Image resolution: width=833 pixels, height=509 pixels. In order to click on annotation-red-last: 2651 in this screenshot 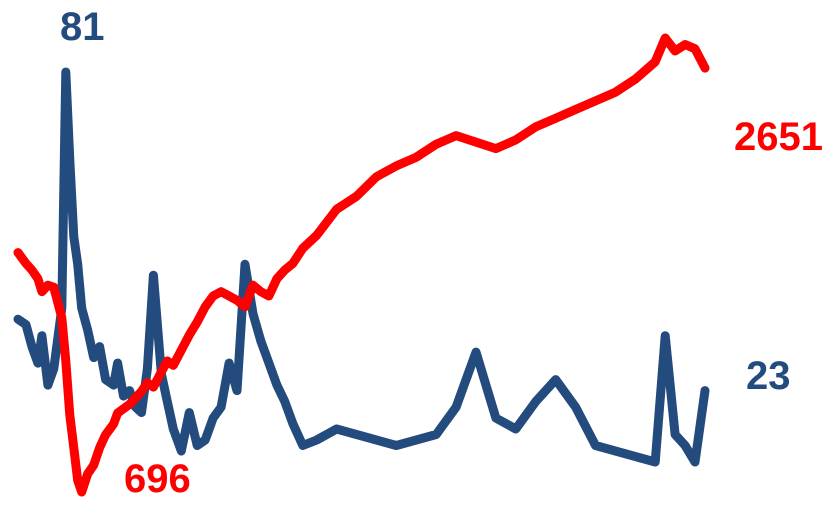, I will do `click(778, 137)`.